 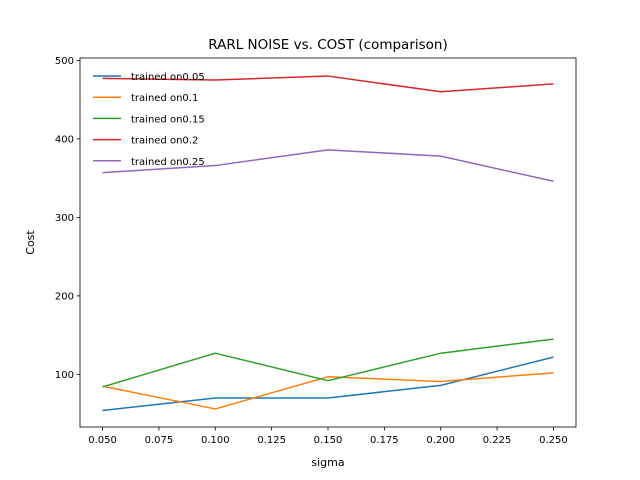 What do you see at coordinates (64, 139) in the screenshot?
I see `y-tick-label: 400` at bounding box center [64, 139].